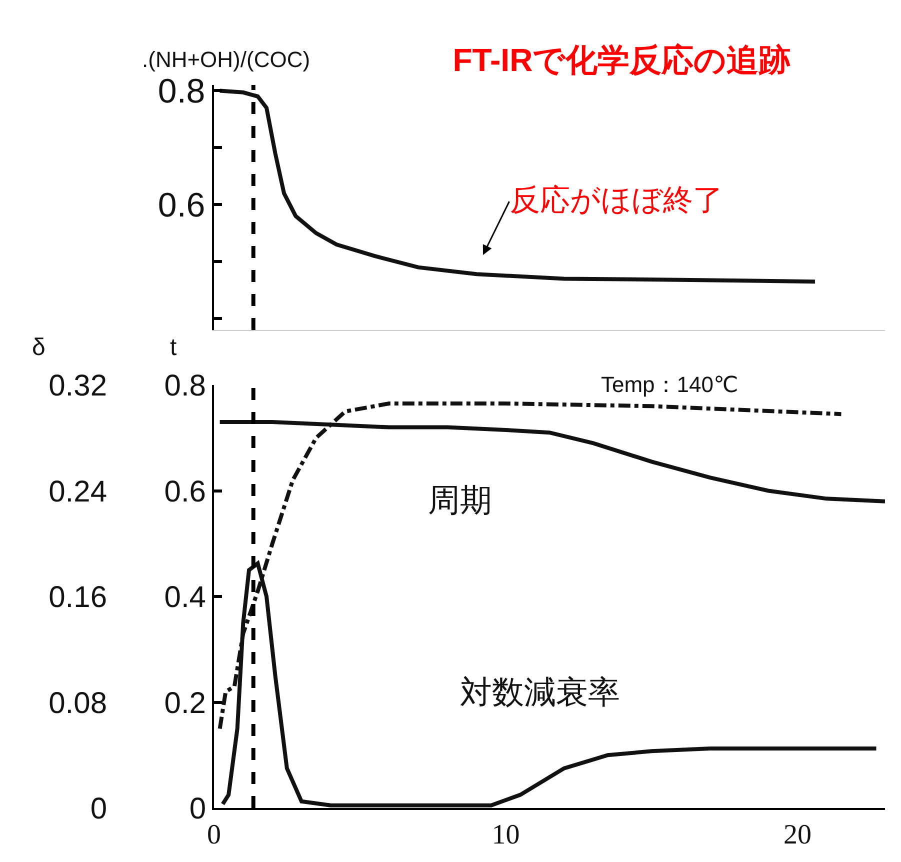 Image resolution: width=901 pixels, height=862 pixels. Describe the element at coordinates (77, 386) in the screenshot. I see `y-tick-label: 0.32` at that location.